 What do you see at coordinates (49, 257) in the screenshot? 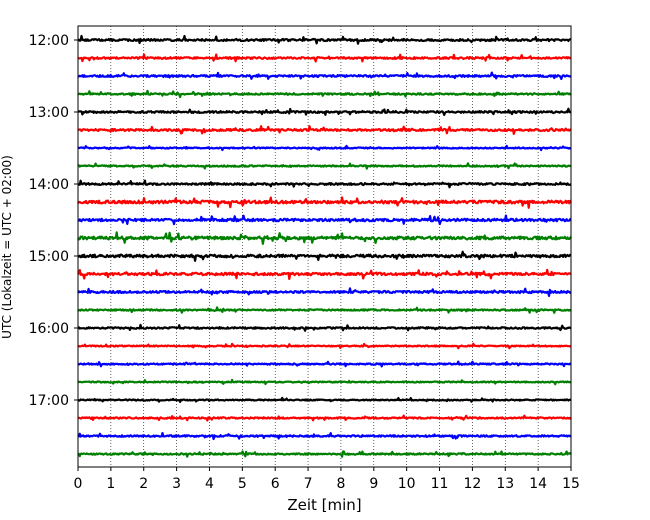
I see `y-tick-label: 15:00` at bounding box center [49, 257].